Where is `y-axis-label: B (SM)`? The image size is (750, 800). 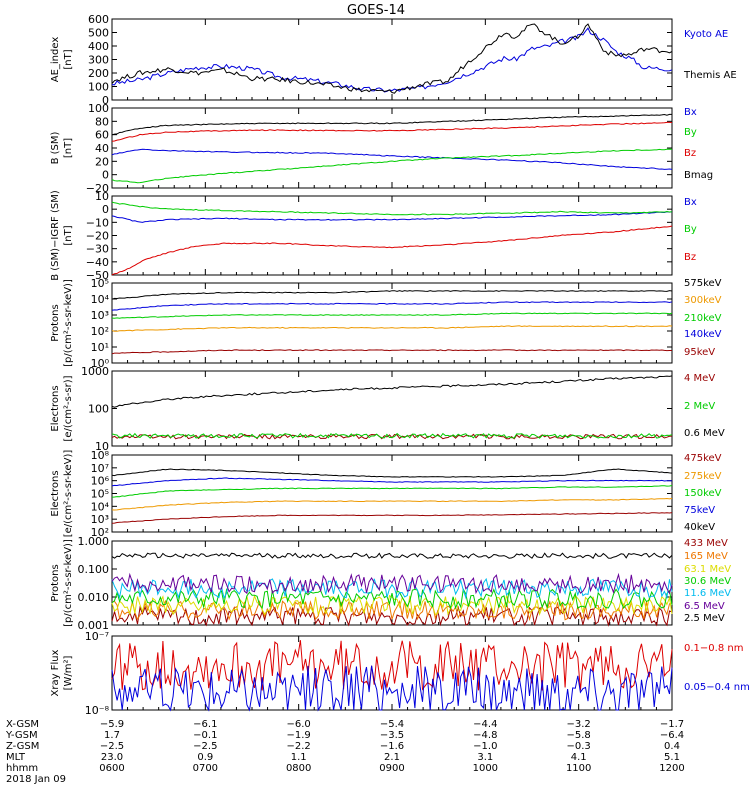
y-axis-label: B (SM) is located at coordinates (55, 147).